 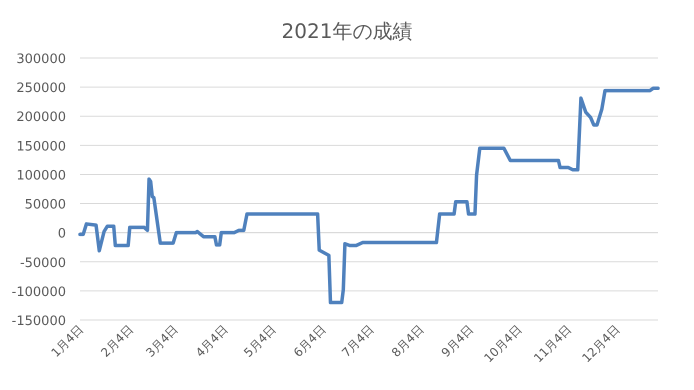 What do you see at coordinates (600, 344) in the screenshot?
I see `x-tick-label: 12月4日` at bounding box center [600, 344].